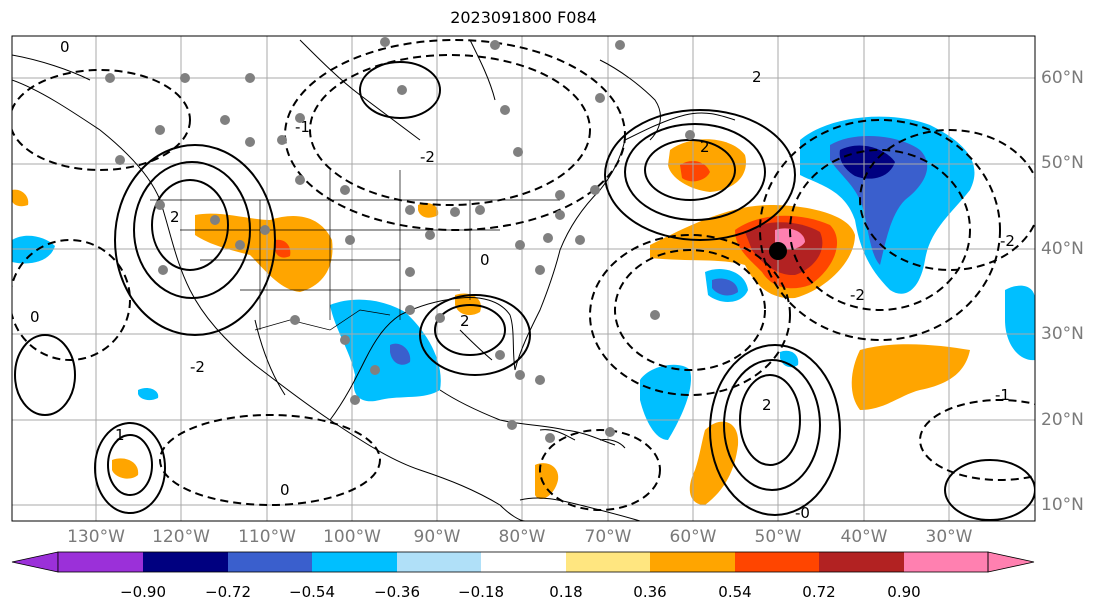  I want to click on latitude-label: 40°N, so click(1062, 249).